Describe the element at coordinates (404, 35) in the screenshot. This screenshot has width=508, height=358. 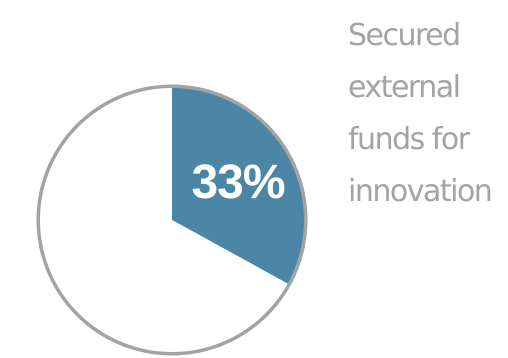
I see `caption-line-1: Secured` at that location.